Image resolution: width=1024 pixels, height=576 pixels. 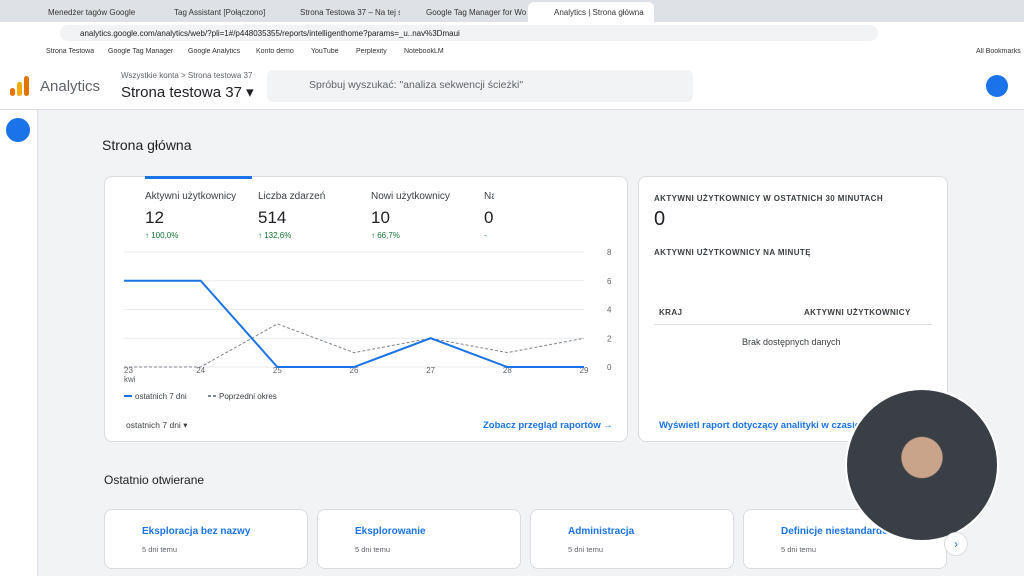 I want to click on x-tick-label: 23, so click(x=128, y=370).